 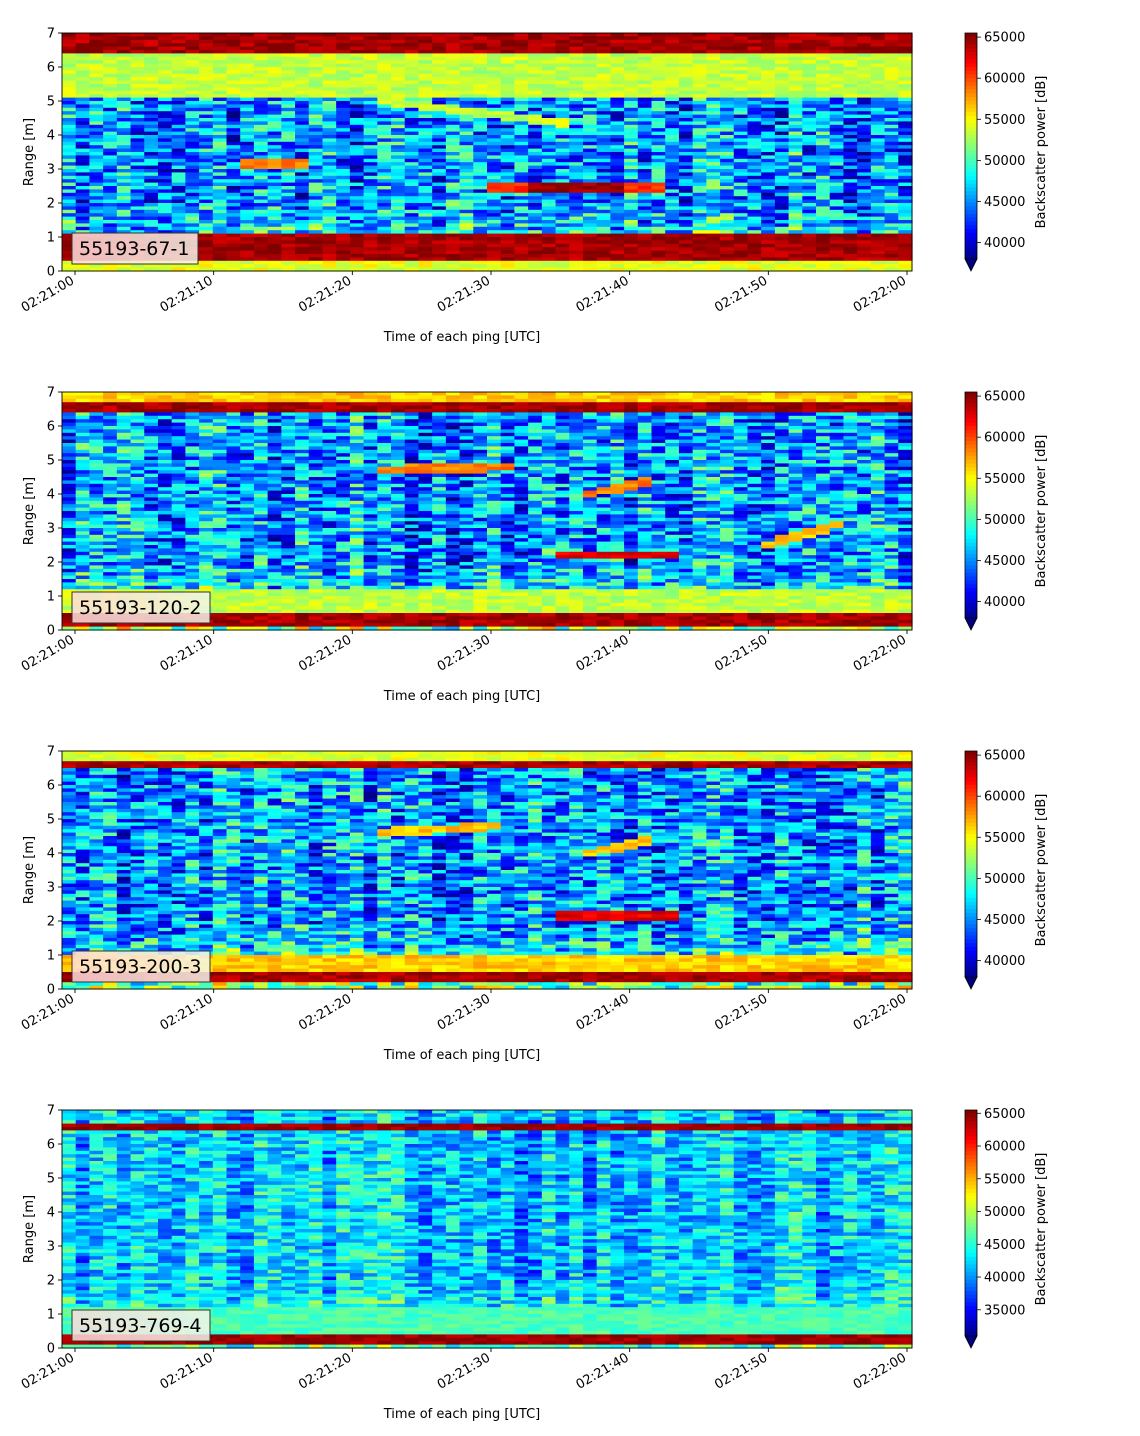 What do you see at coordinates (1004, 1310) in the screenshot?
I see `colorbar-tick-label: 35000` at bounding box center [1004, 1310].